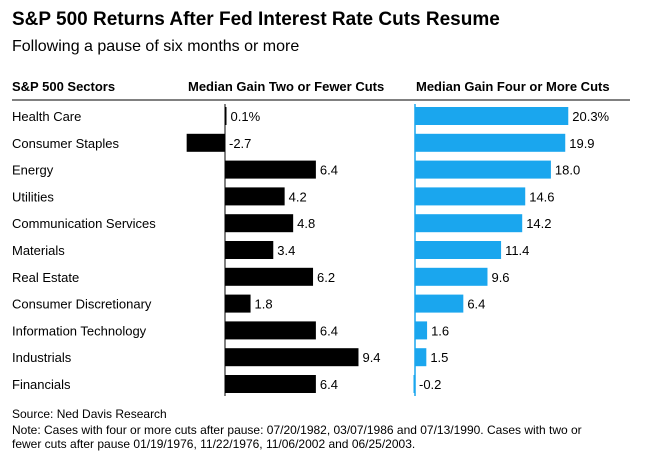 The height and width of the screenshot is (460, 645). Describe the element at coordinates (329, 330) in the screenshot. I see `left-value-label-information-technology: 6.4` at that location.